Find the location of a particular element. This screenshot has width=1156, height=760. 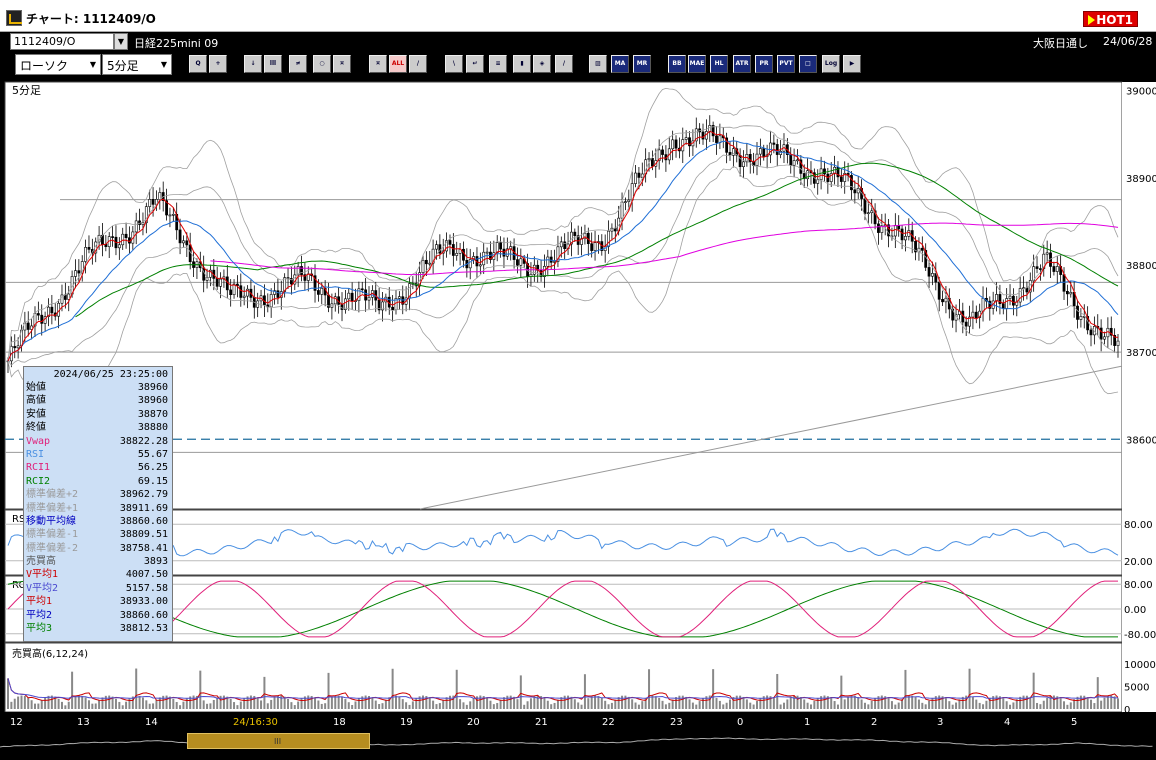

bar-icon: lll is located at coordinates (273, 64).